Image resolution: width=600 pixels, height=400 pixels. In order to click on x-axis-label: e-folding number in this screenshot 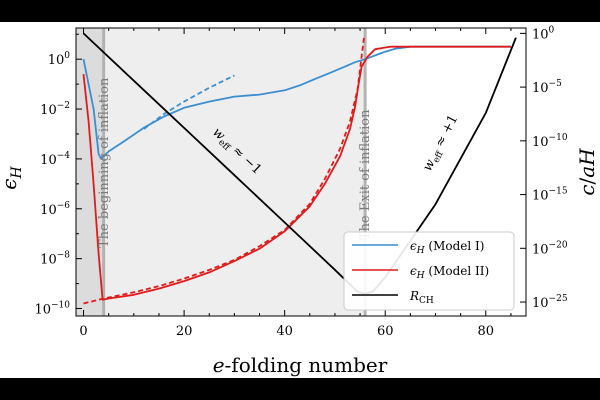, I will do `click(300, 365)`.